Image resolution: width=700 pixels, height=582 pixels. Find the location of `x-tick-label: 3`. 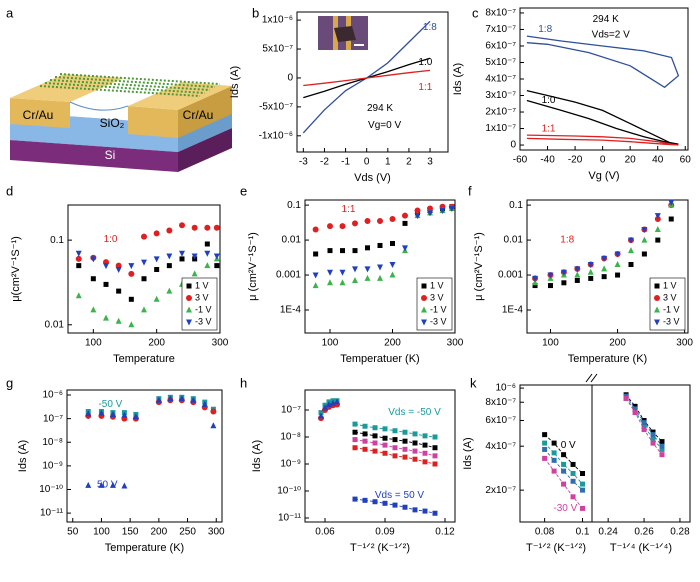

x-tick-label: 3 is located at coordinates (430, 162).